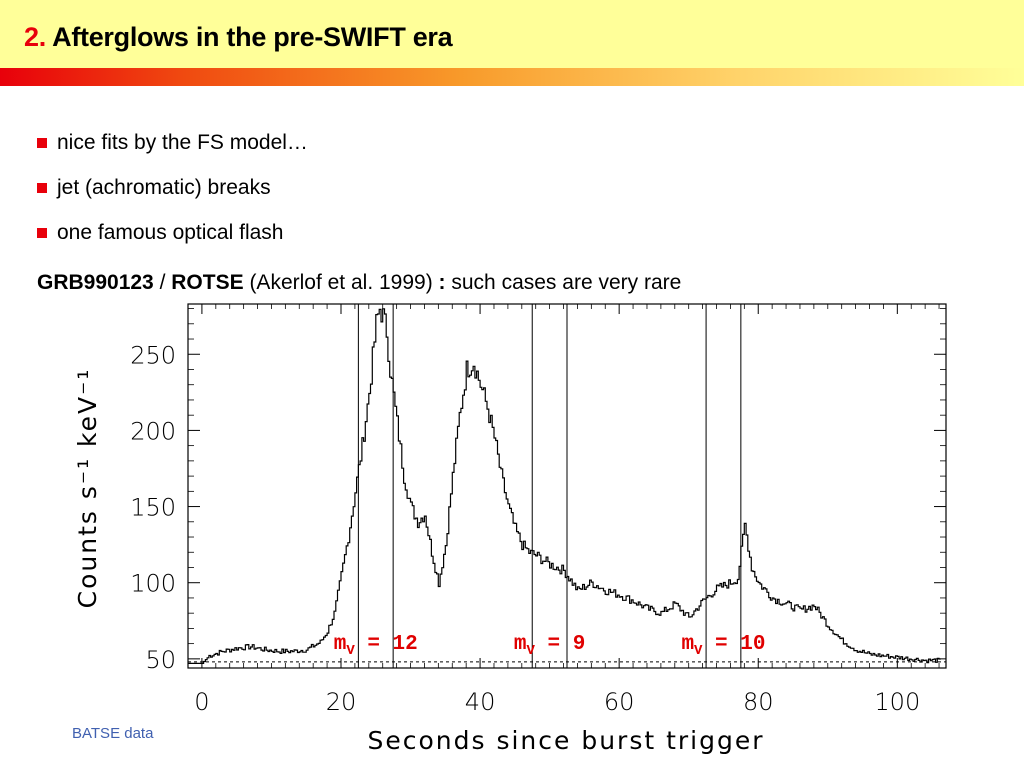  What do you see at coordinates (162, 282) in the screenshot?
I see `caption-sep: /` at bounding box center [162, 282].